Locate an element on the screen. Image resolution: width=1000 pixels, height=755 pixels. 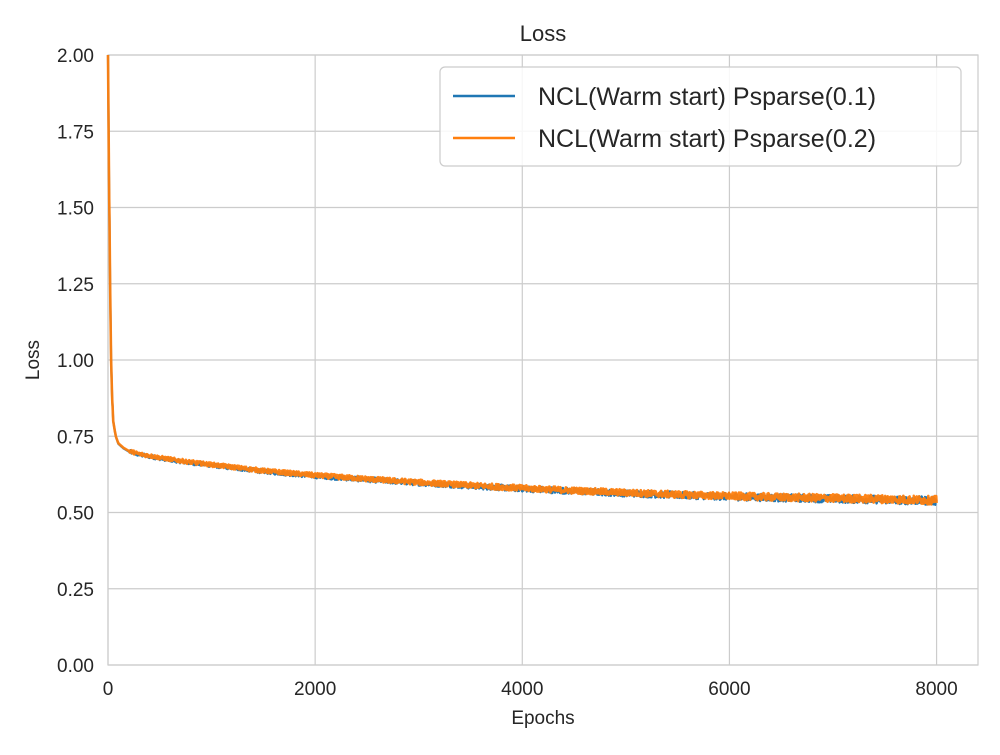
x-axis-label: Epochs is located at coordinates (542, 718).